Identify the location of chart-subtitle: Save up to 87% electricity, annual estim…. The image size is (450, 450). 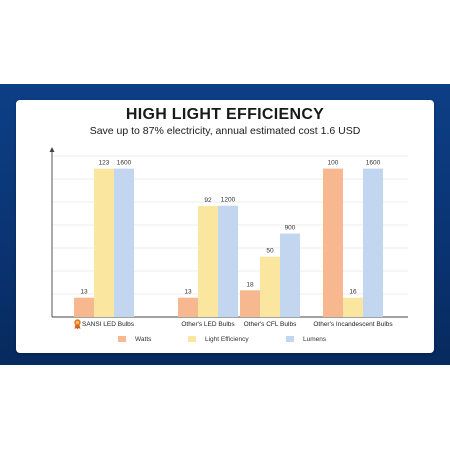
(225, 131).